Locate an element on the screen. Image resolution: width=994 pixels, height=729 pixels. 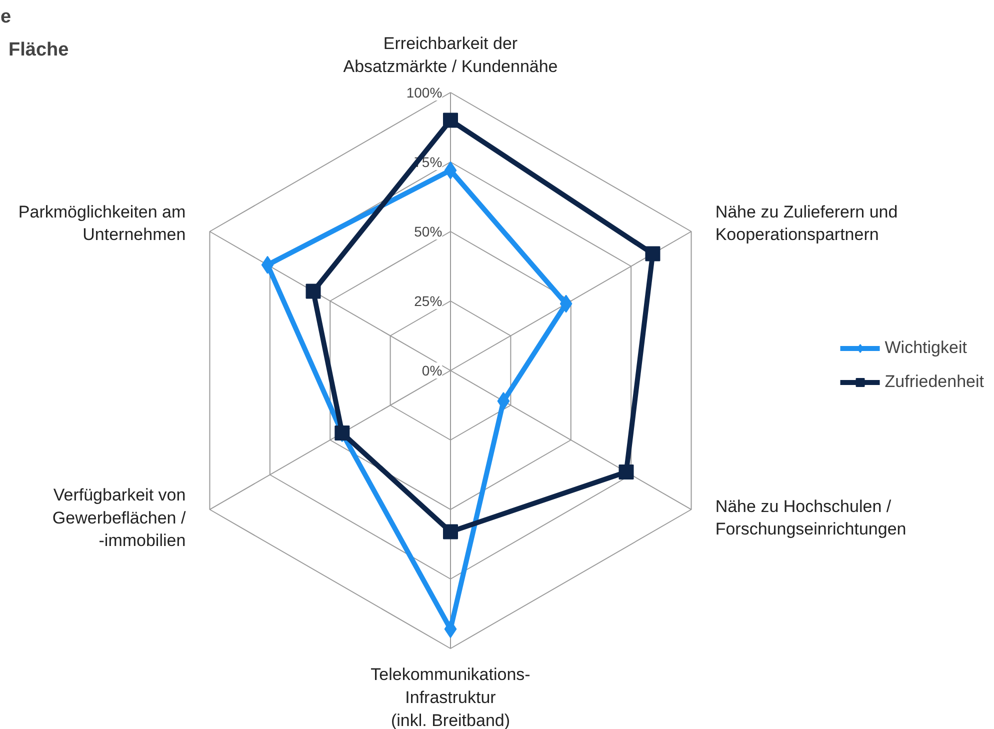
chart-subtitle: Fläche is located at coordinates (38, 50).